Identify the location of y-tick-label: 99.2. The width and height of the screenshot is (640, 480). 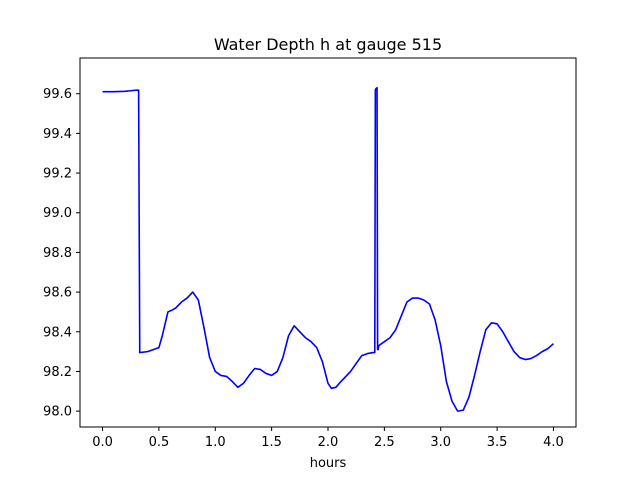
(57, 174).